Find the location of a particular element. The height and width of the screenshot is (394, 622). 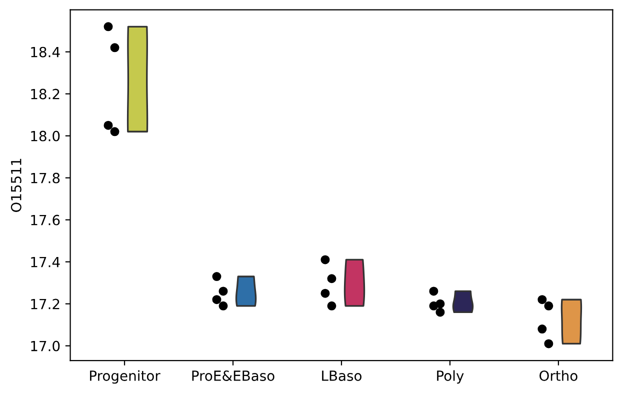

y-tick-label: 17.6 is located at coordinates (45, 220).